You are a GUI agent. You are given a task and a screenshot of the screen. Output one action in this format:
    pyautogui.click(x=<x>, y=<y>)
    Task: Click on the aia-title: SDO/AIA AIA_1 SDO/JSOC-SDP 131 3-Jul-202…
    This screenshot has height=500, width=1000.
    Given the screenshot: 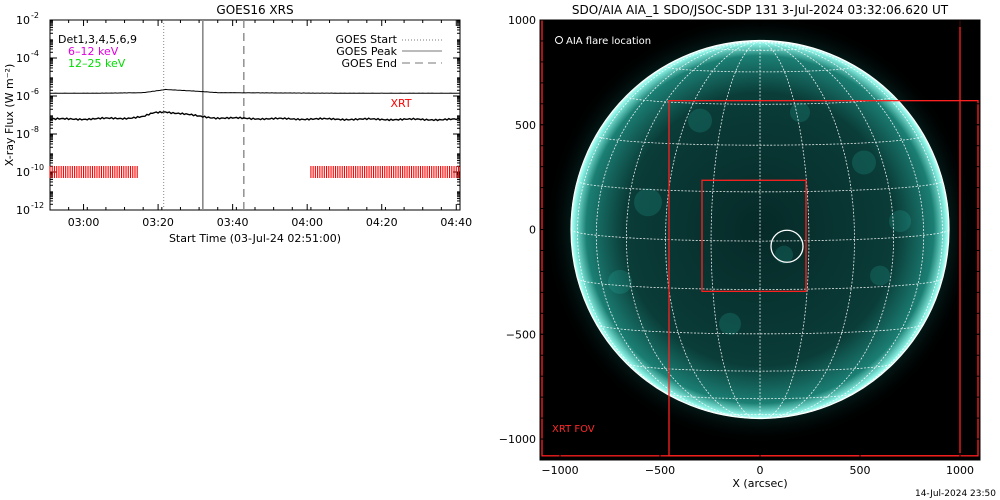 What is the action you would take?
    pyautogui.click(x=760, y=10)
    